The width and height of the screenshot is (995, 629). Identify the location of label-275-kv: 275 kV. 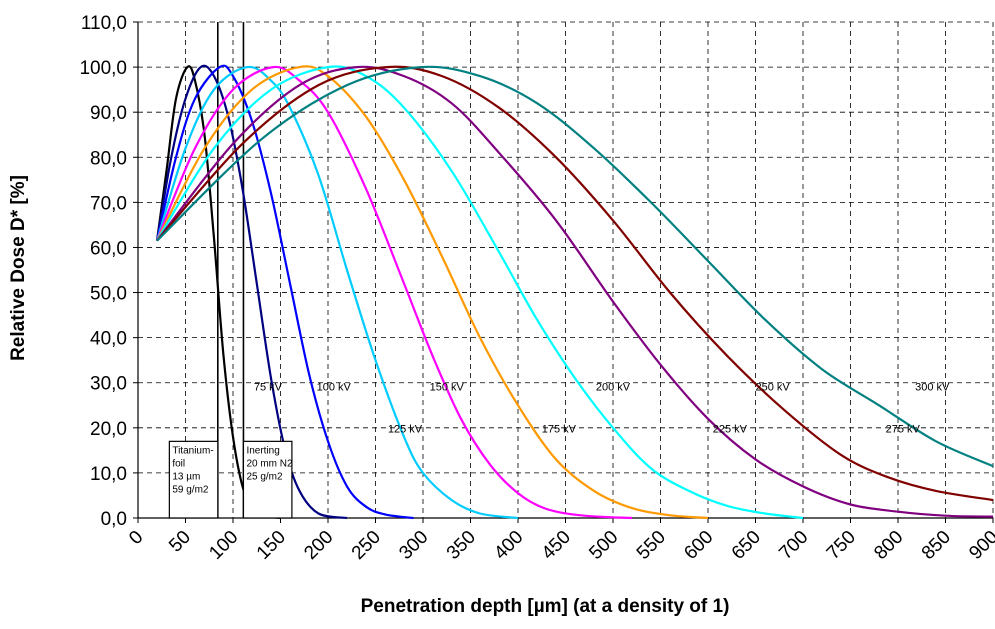
(903, 429).